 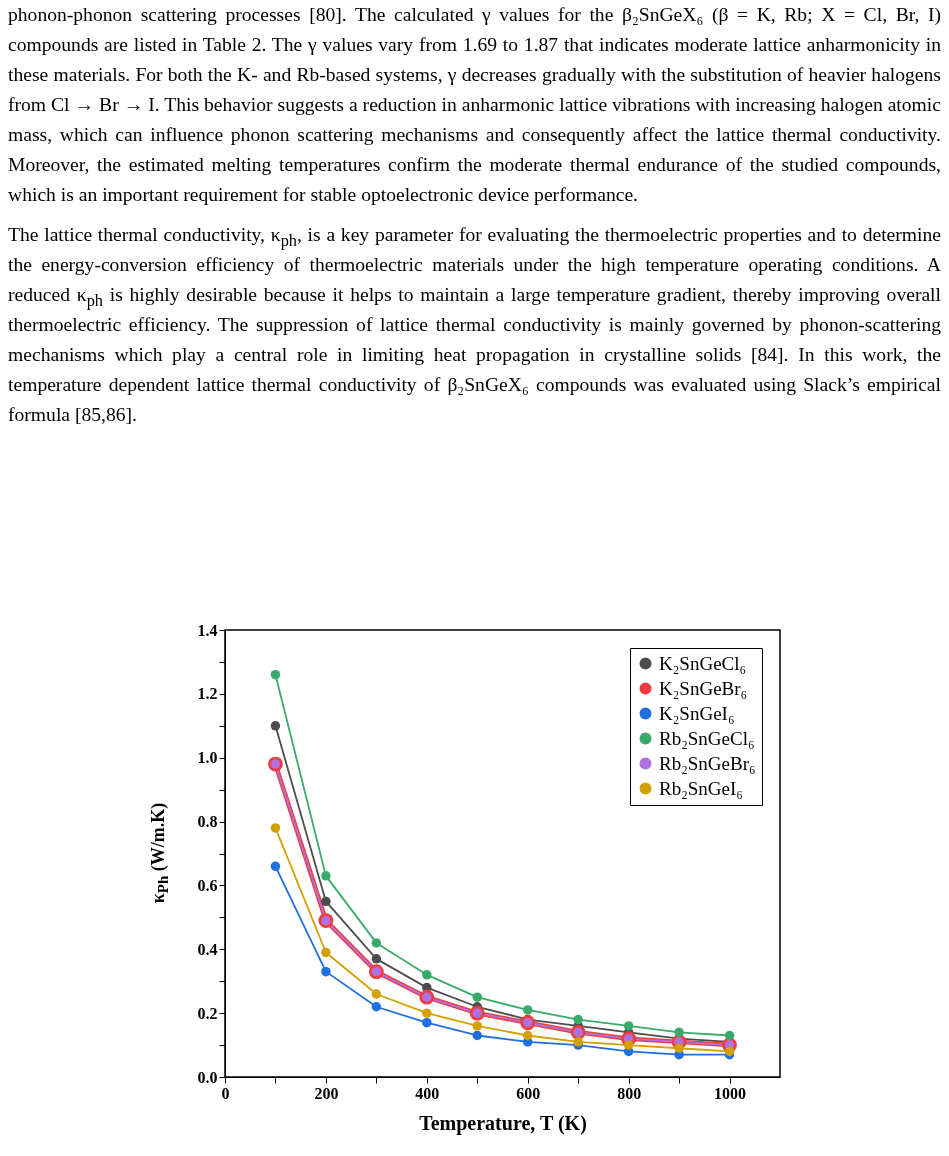 What do you see at coordinates (730, 1093) in the screenshot?
I see `x-tick-label: 1000` at bounding box center [730, 1093].